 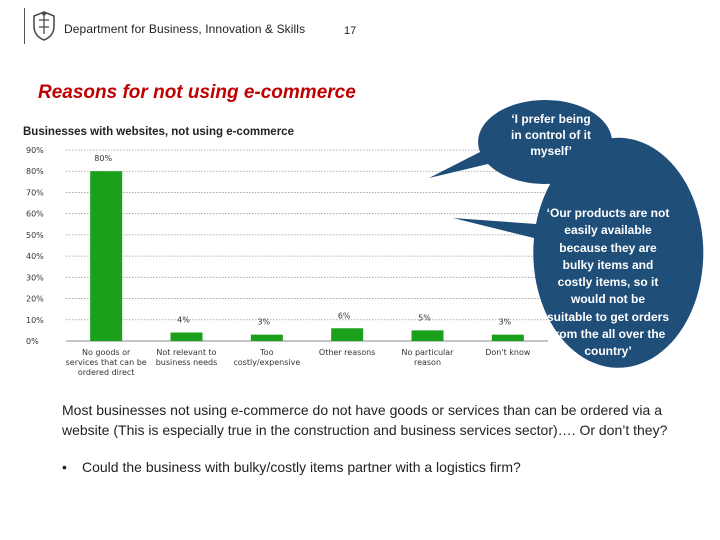 I want to click on y-tick-label: 50%, so click(x=35, y=235).